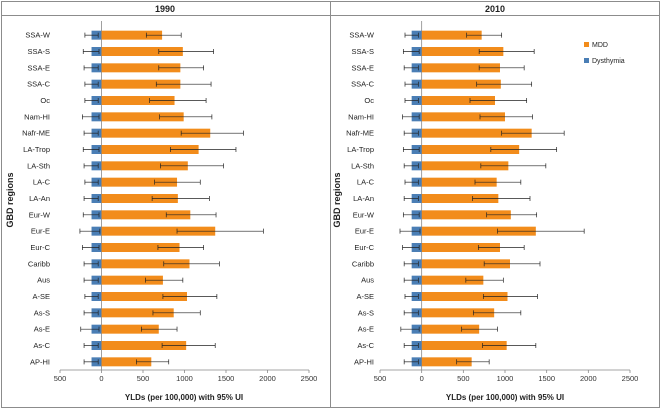  What do you see at coordinates (184, 378) in the screenshot?
I see `p1990-x-tick-label: 1000` at bounding box center [184, 378].